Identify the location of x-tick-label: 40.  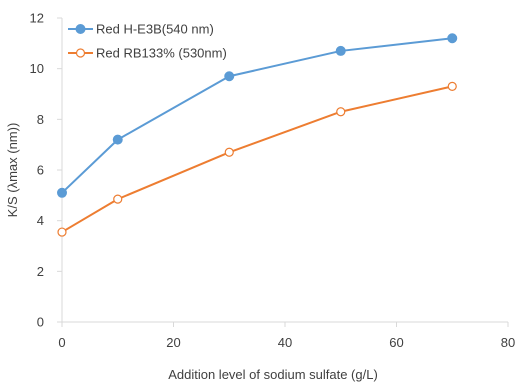
(285, 342).